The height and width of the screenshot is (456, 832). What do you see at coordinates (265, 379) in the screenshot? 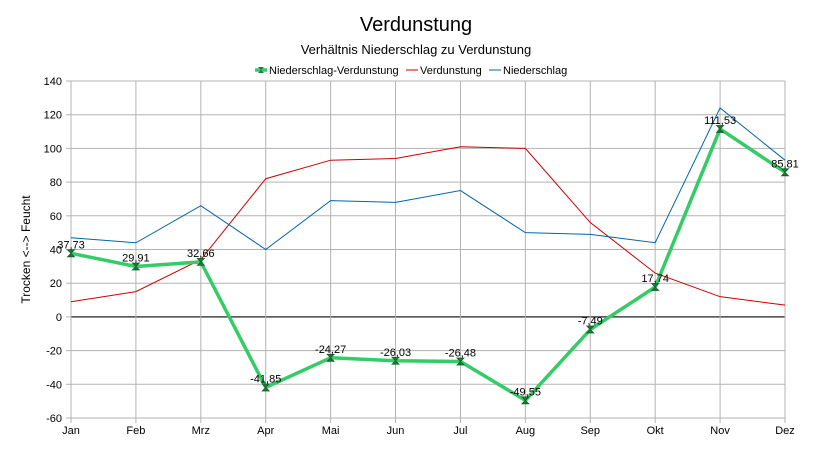
I see `data-label: -41,85` at bounding box center [265, 379].